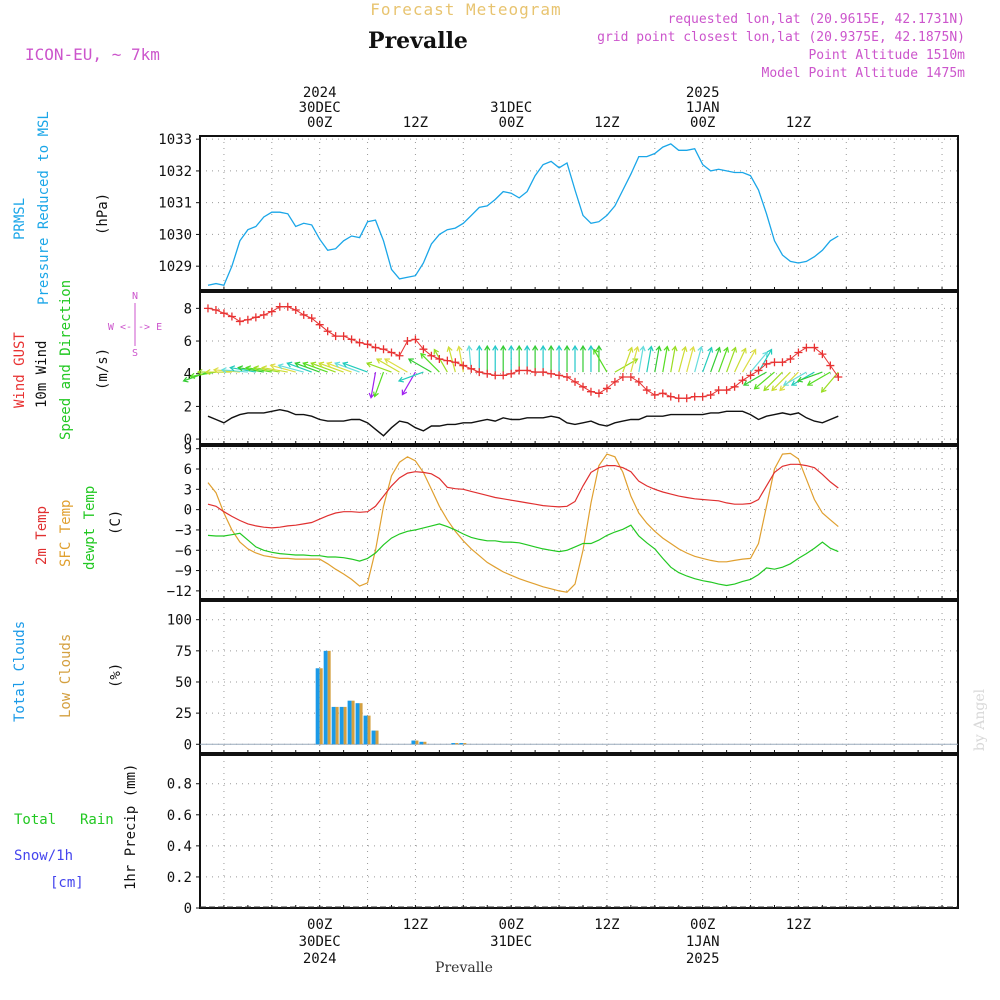 Image resolution: width=1000 pixels, height=1000 pixels. I want to click on location-title: Prevalle, so click(418, 41).